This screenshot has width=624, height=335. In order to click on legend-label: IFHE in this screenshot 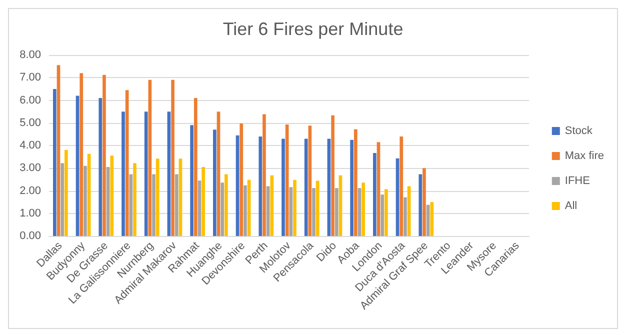, I will do `click(577, 181)`.